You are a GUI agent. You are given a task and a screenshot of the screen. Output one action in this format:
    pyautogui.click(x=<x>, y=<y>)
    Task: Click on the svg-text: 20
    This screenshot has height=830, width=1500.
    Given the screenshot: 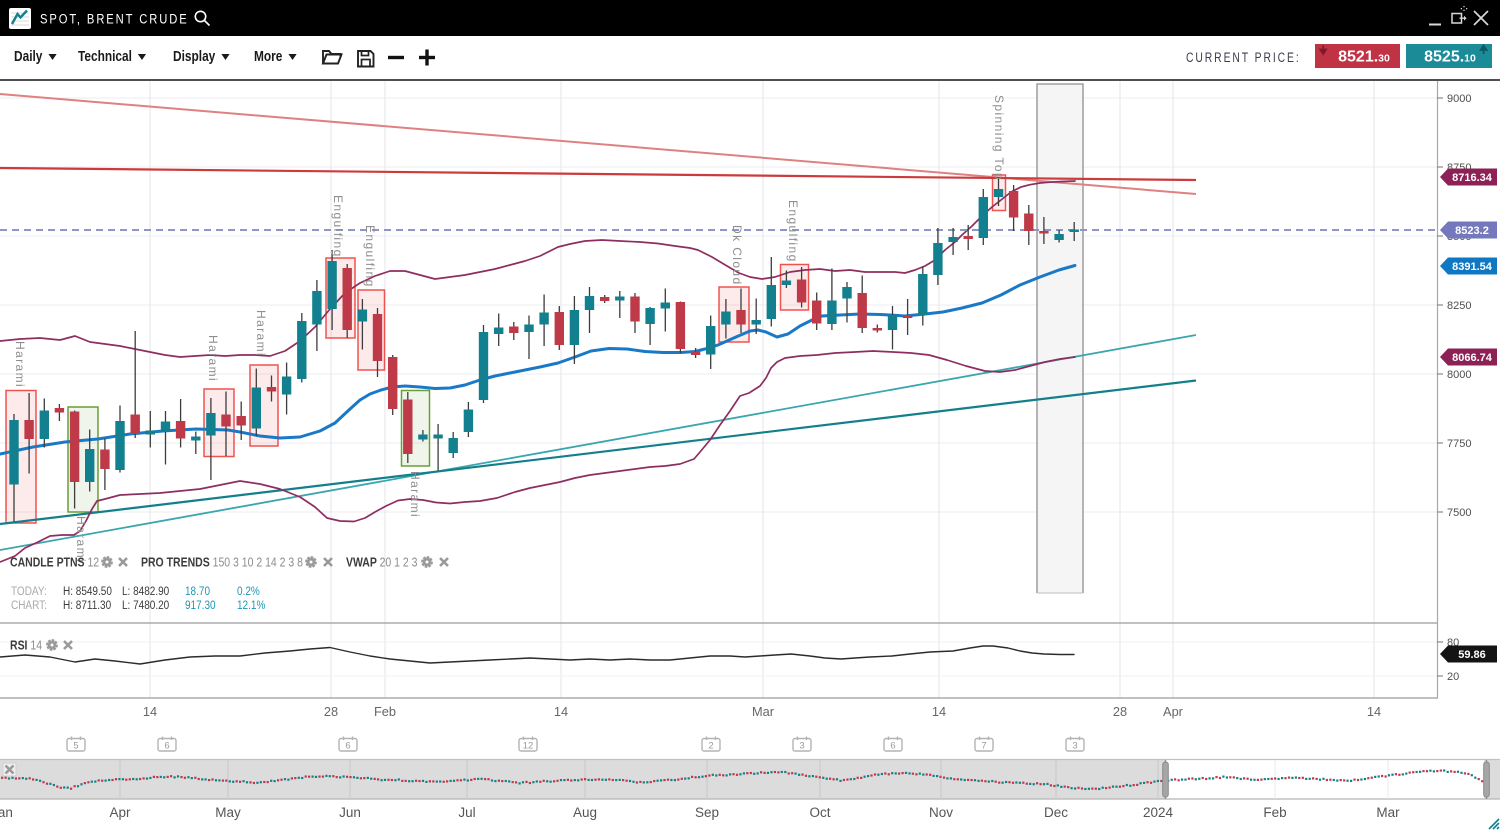 What is the action you would take?
    pyautogui.click(x=1453, y=677)
    